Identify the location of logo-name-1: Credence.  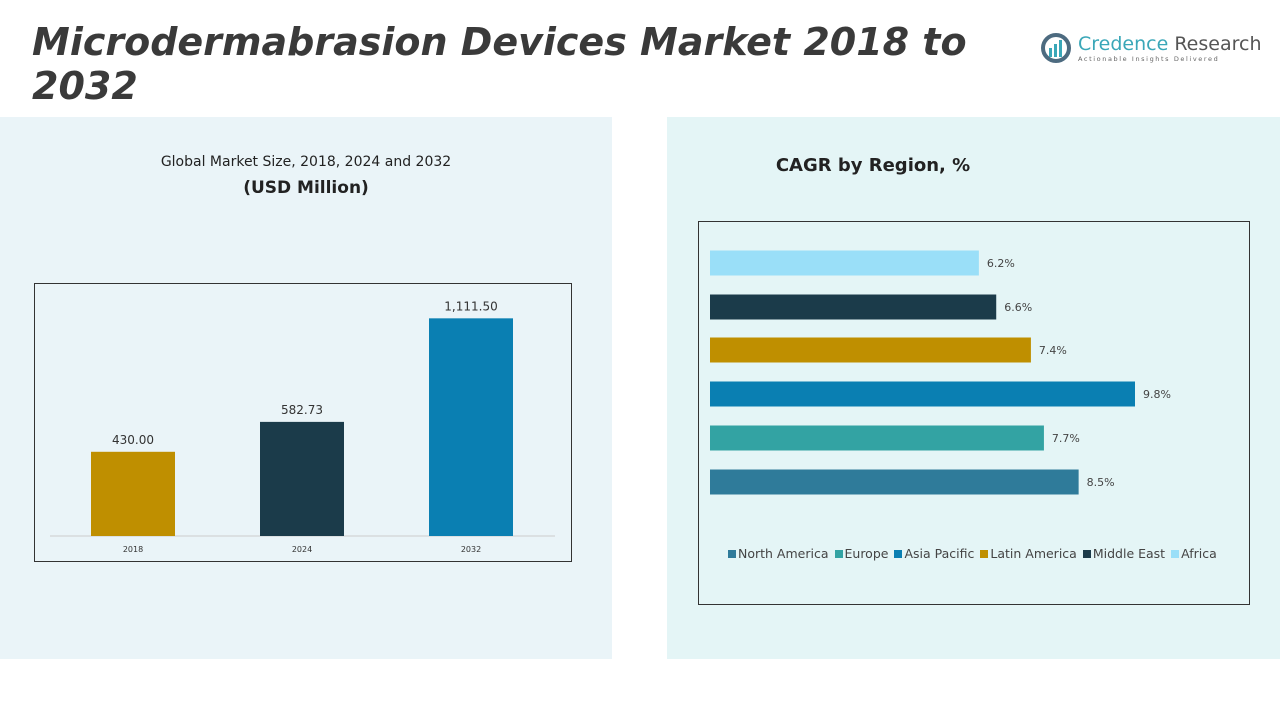
(1123, 44).